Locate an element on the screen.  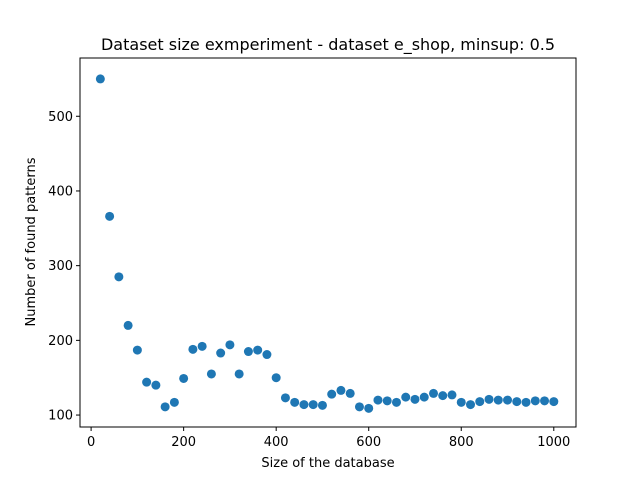
x-tick-label: 0 is located at coordinates (91, 442).